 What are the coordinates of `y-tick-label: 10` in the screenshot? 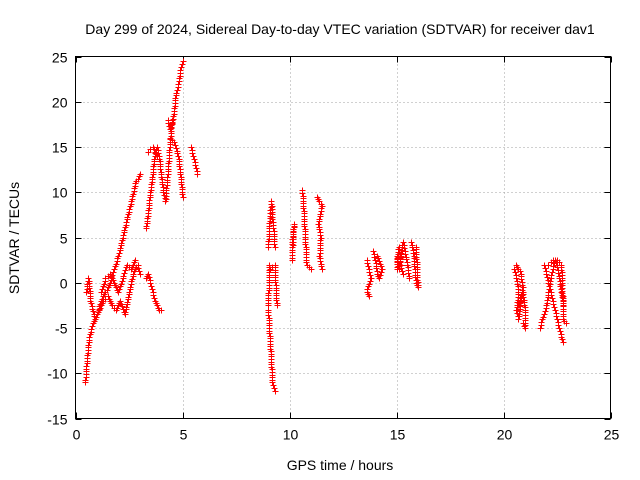 It's located at (60, 193).